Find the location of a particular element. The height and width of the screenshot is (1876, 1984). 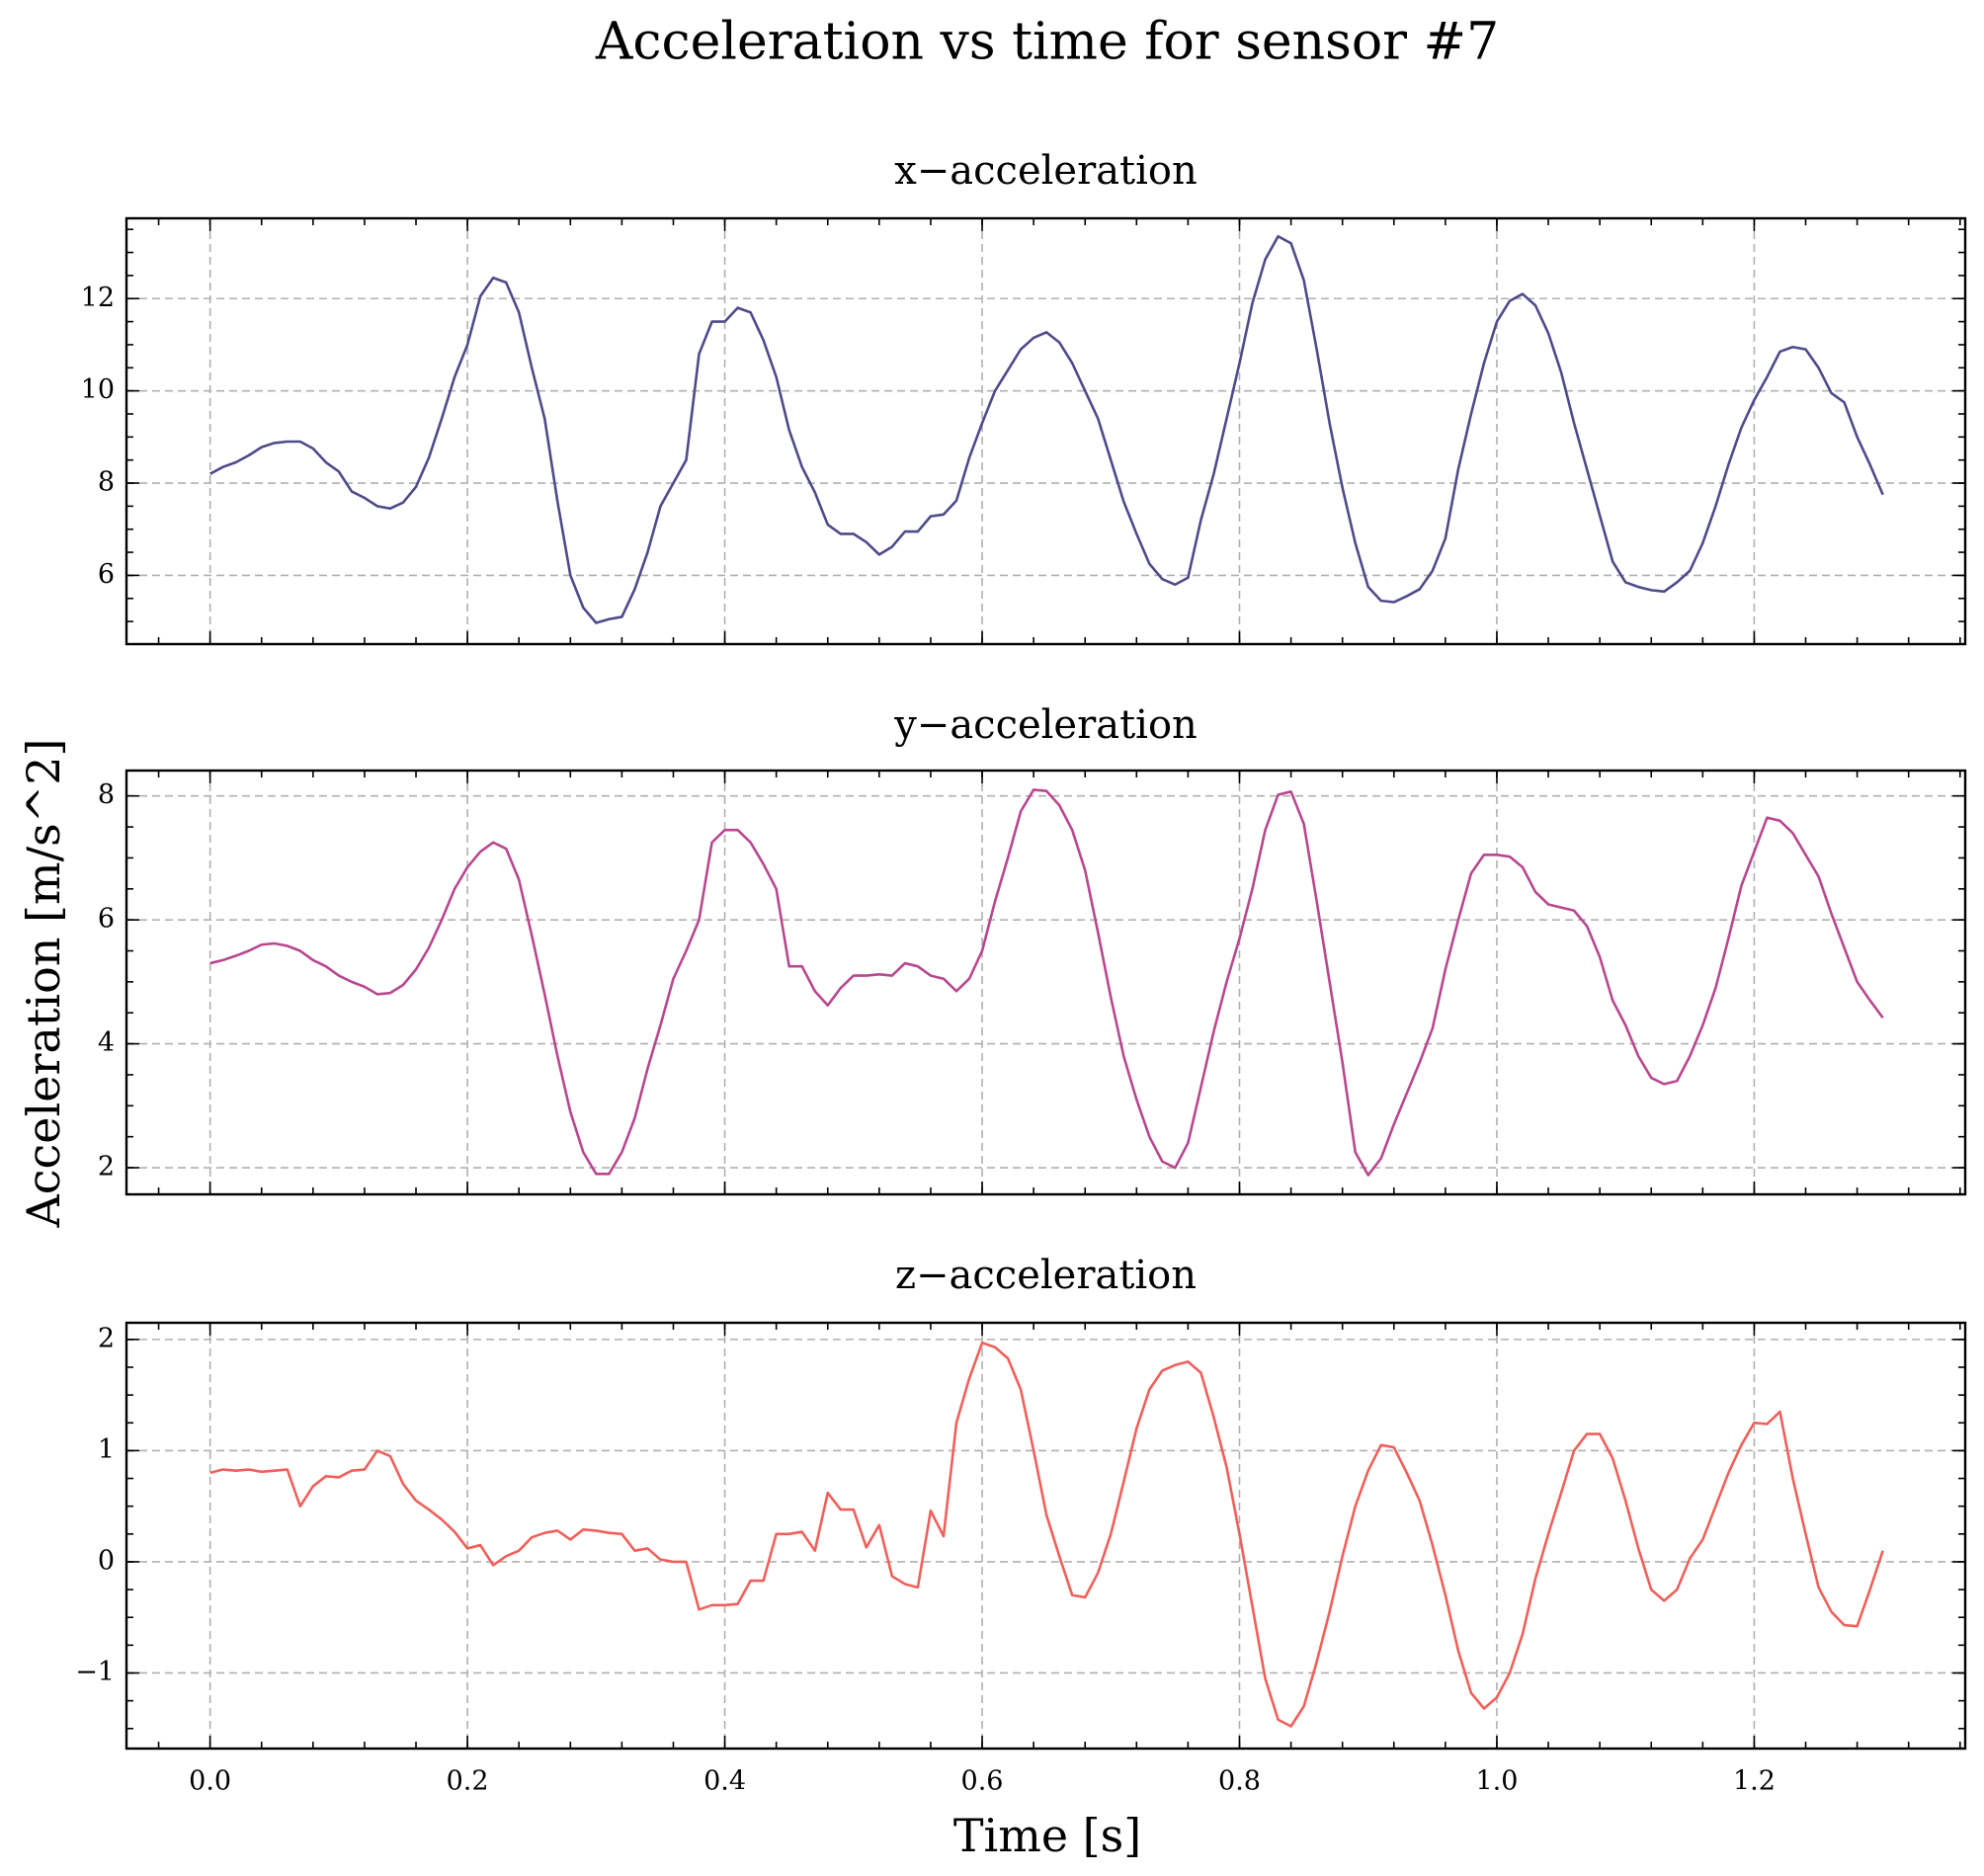

x-tick-label: 0.8 is located at coordinates (1240, 1782).